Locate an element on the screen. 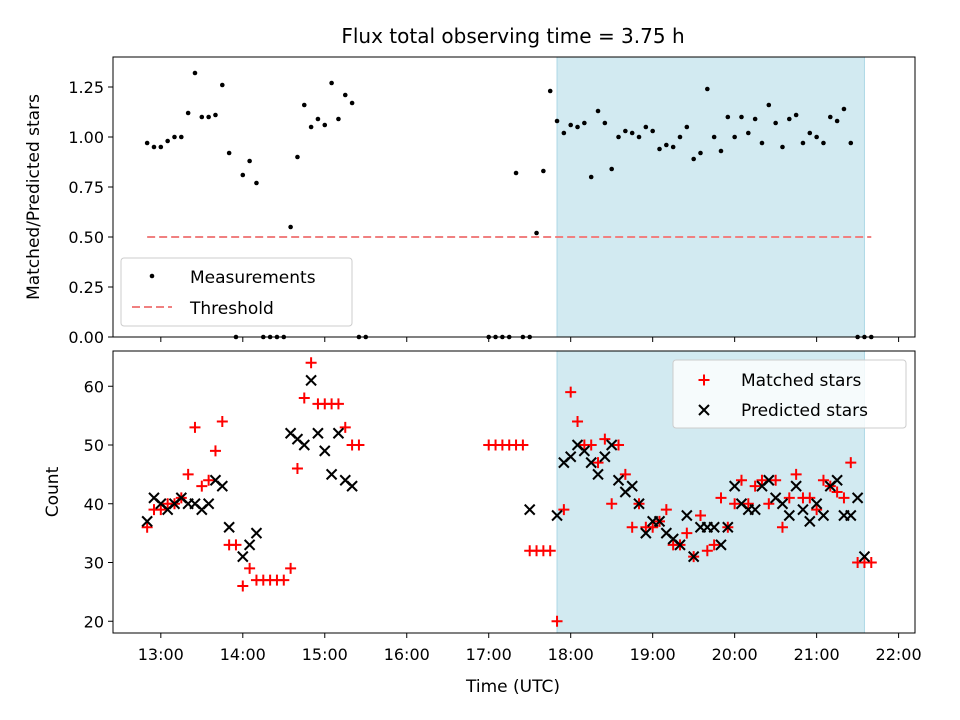 This screenshot has height=720, width=960. top-legend: Measurements Threshold is located at coordinates (236, 292).